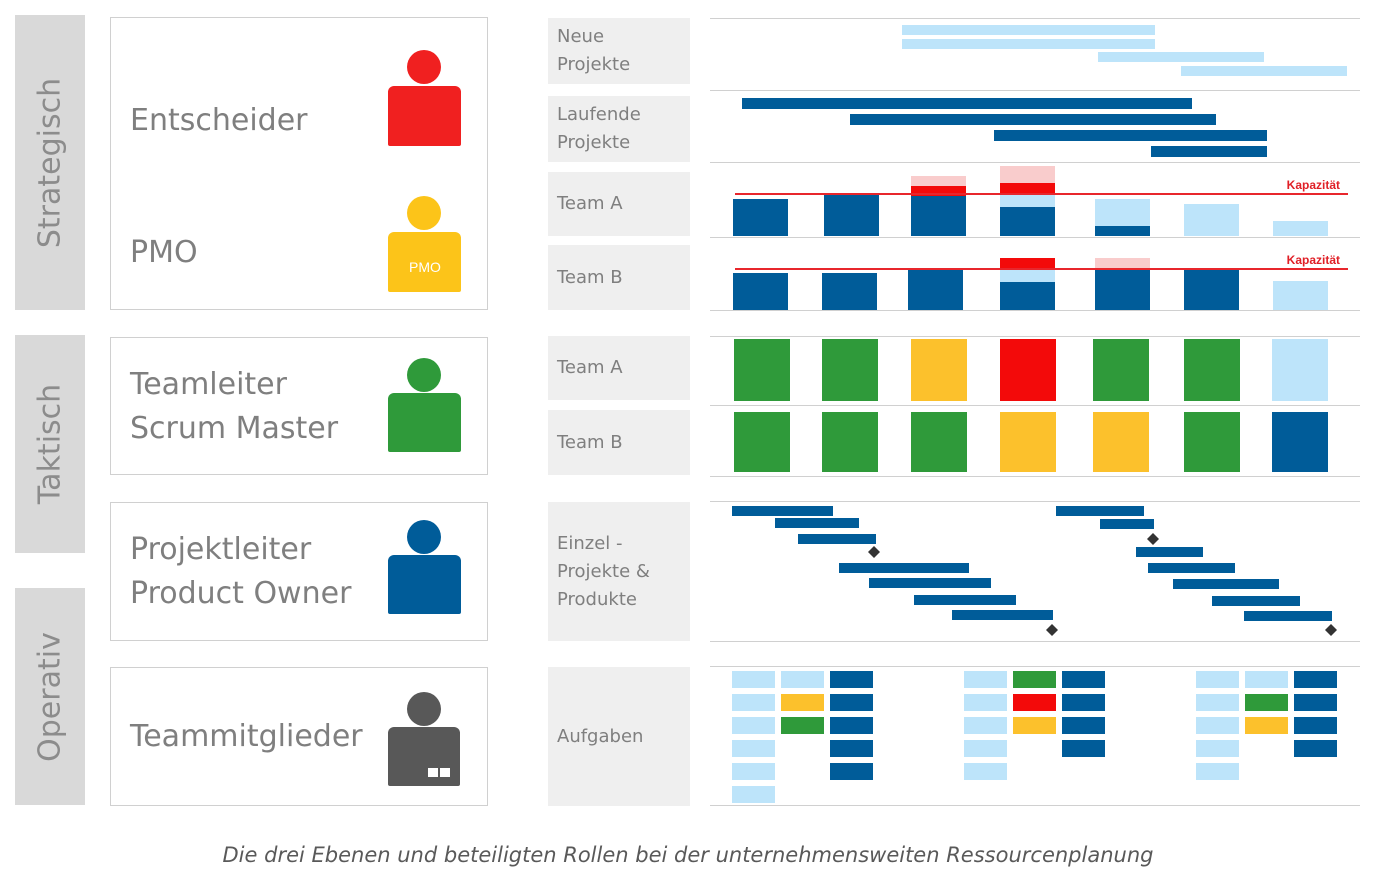 This screenshot has width=1376, height=882. Describe the element at coordinates (425, 267) in the screenshot. I see `pmo-badge: PMO` at that location.